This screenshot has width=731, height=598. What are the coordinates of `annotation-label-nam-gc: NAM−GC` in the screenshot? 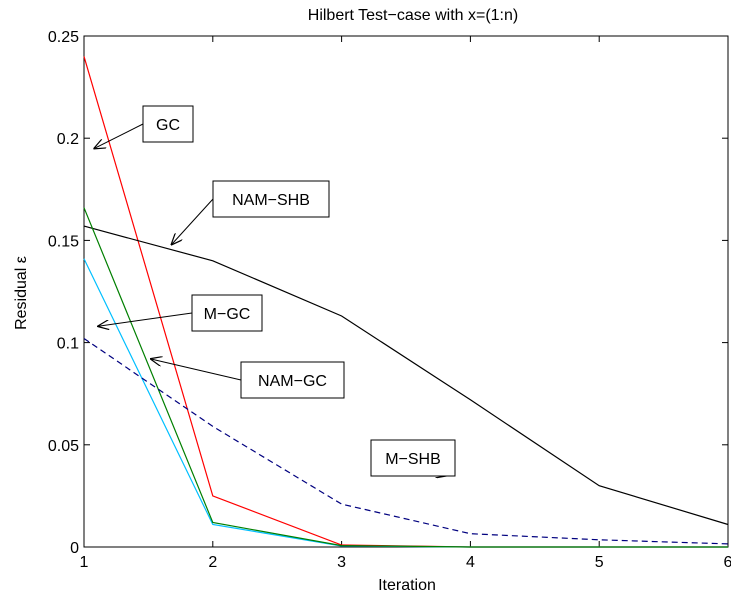 It's located at (292, 381).